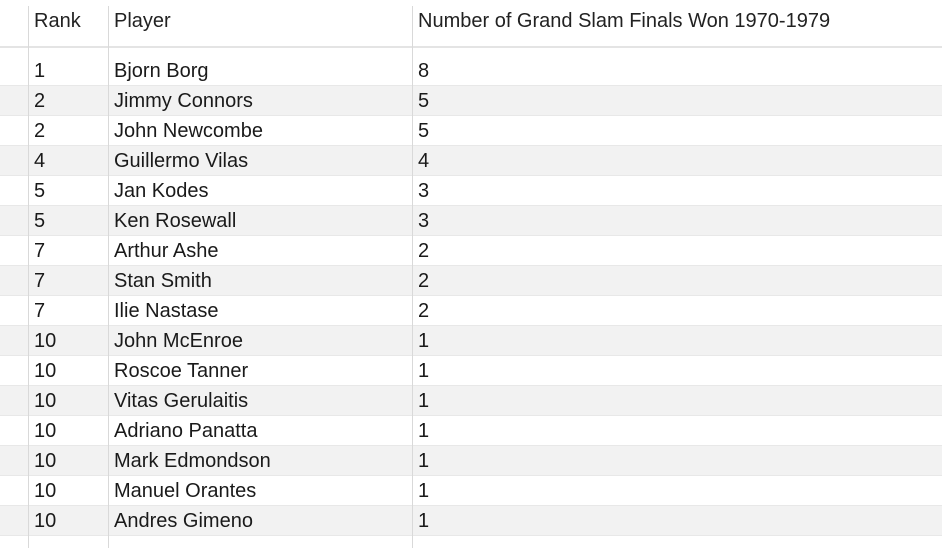 This screenshot has height=548, width=942. Describe the element at coordinates (424, 71) in the screenshot. I see `finals-won-cell: 8` at that location.